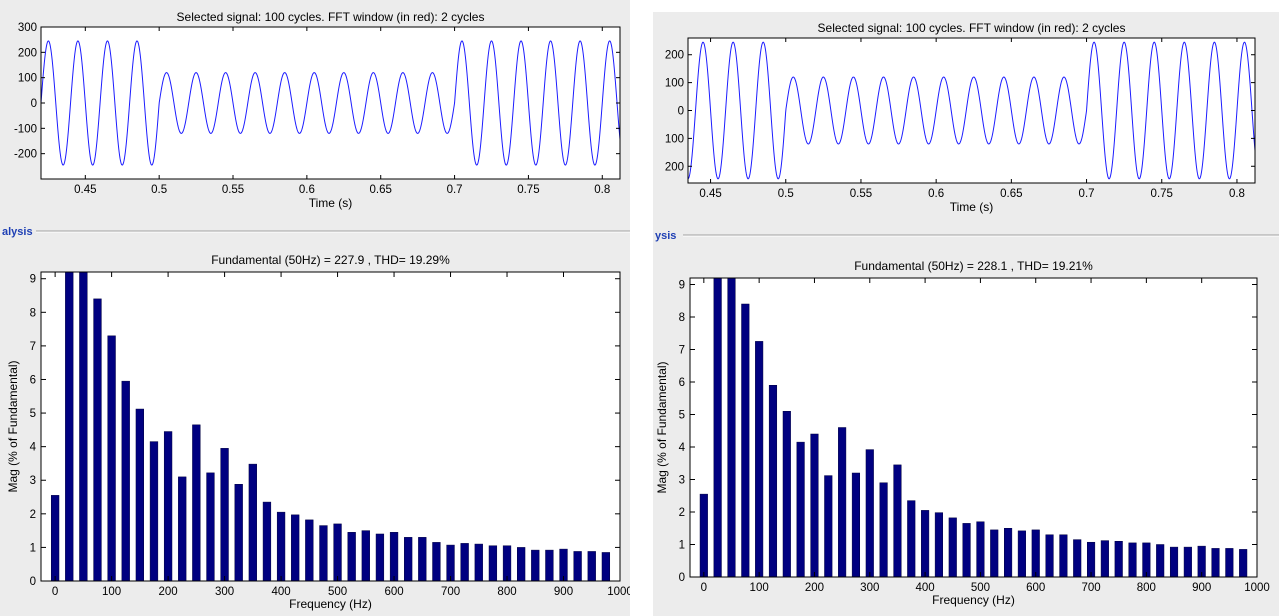 This screenshot has width=1279, height=616. Describe the element at coordinates (662, 427) in the screenshot. I see `y-axis-label: Mag (% of Fundamental)` at that location.